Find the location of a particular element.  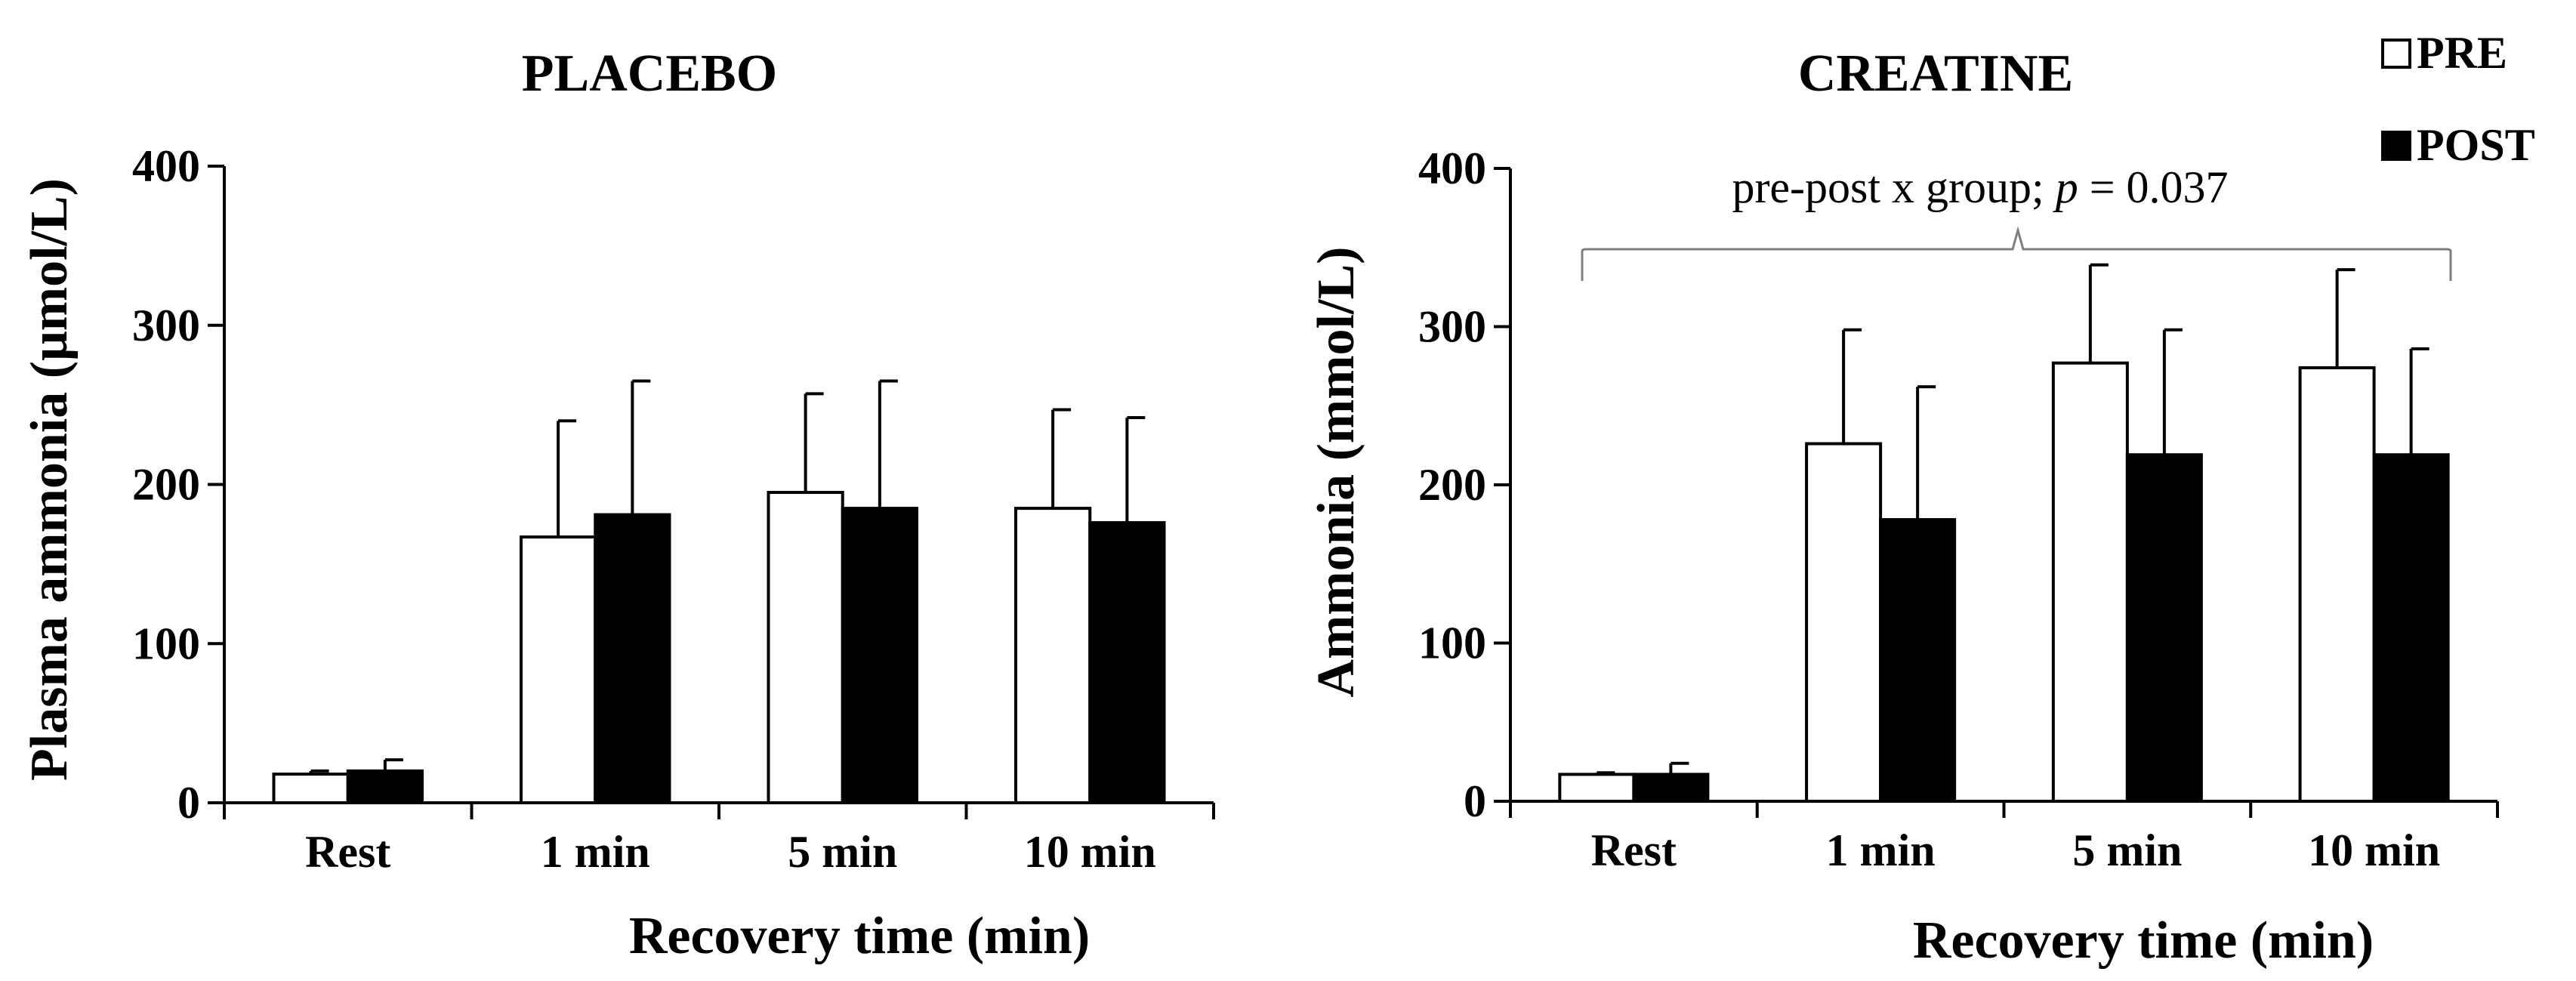

creatine-y-tick-label: 400 is located at coordinates (1452, 168).